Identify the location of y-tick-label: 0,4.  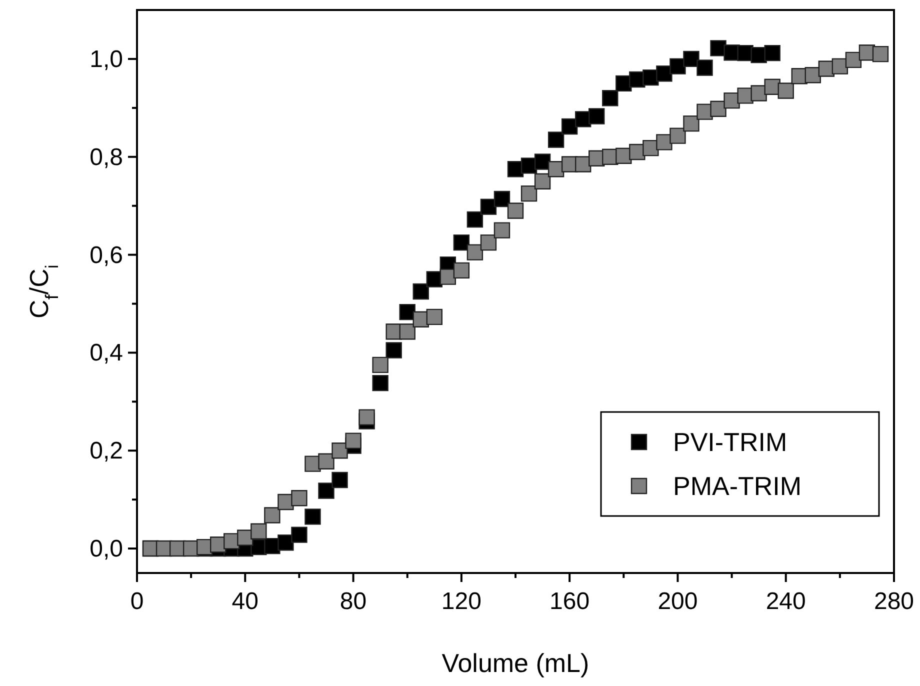
(106, 353).